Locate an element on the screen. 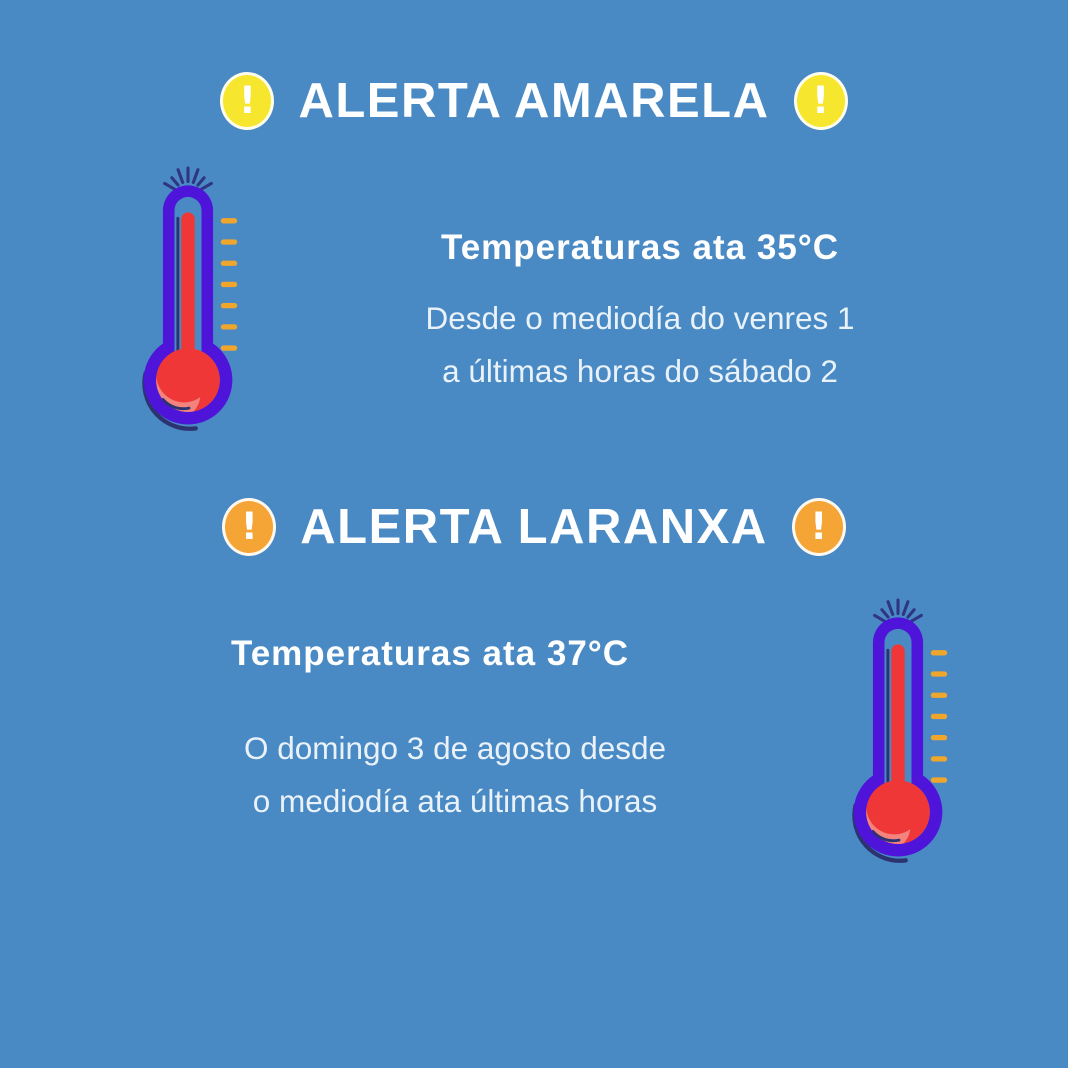  footer-logo: AGUARDA CONCELLO is located at coordinates (534, 1003).